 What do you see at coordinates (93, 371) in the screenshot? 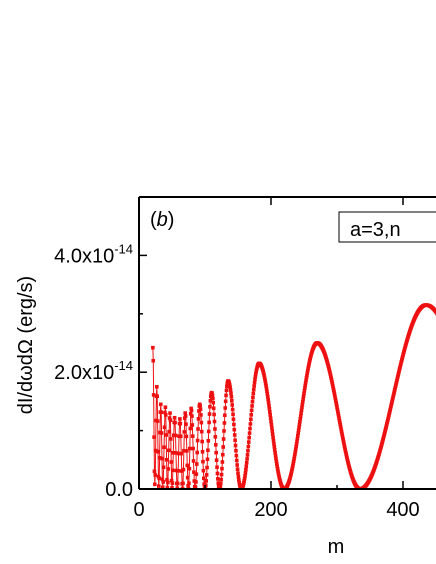
I see `y-tick-label: 2.0x10⁻¹⁴` at bounding box center [93, 371].